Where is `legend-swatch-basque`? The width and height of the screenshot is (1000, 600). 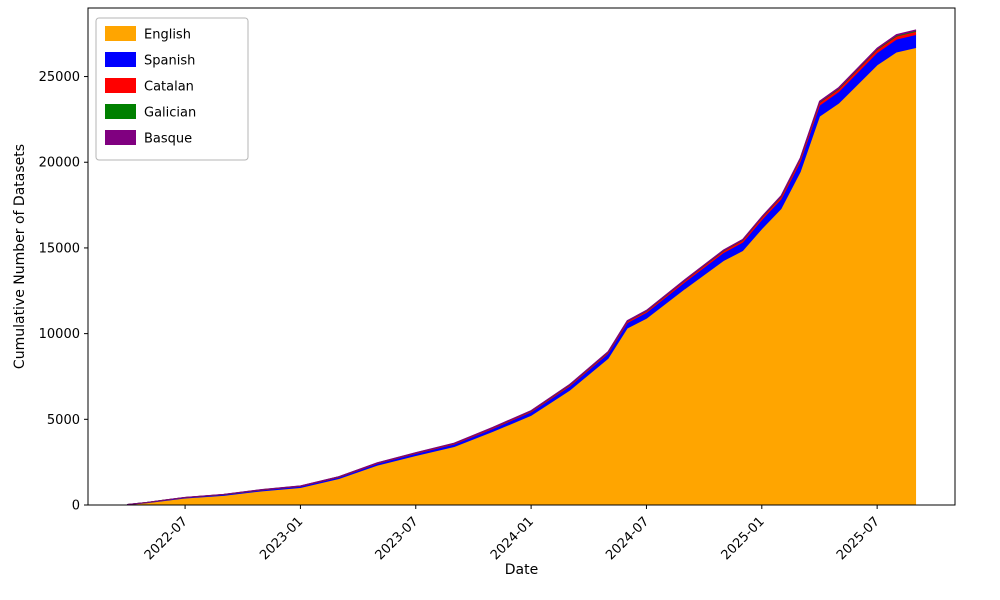 legend-swatch-basque is located at coordinates (120, 137).